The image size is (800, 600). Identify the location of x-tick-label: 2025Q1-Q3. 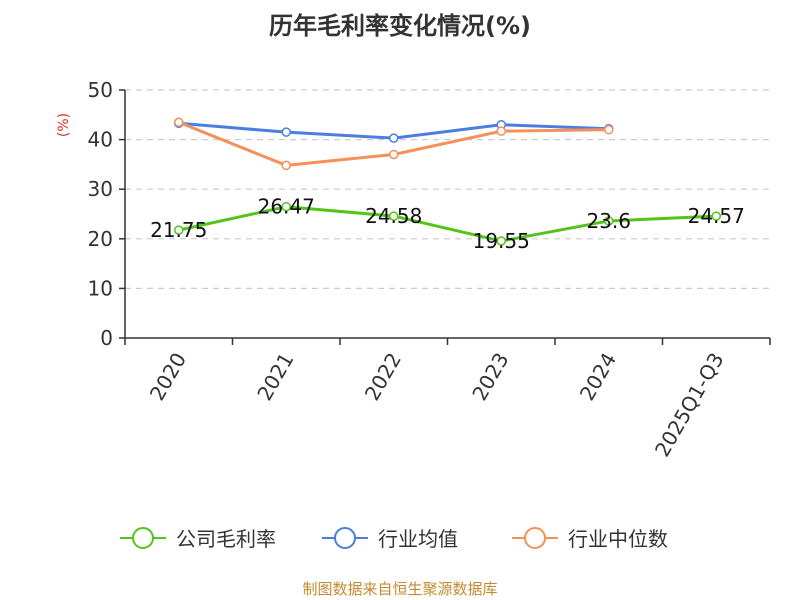
(689, 405).